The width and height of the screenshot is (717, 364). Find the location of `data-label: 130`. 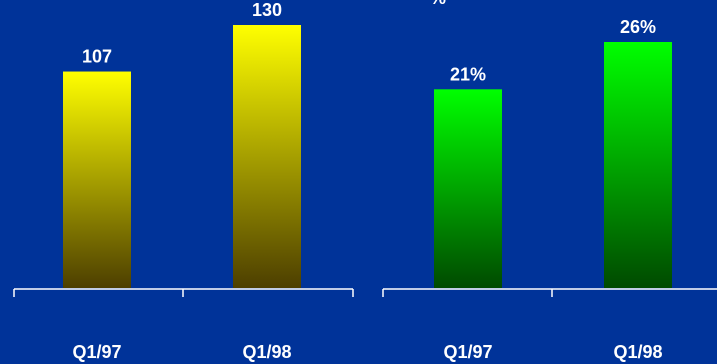

data-label: 130 is located at coordinates (267, 10).